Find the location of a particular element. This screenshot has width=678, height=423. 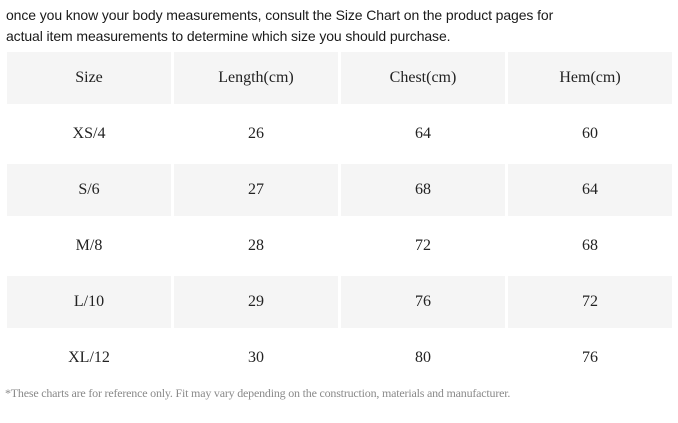

header-chest: Chest(cm) is located at coordinates (423, 78).